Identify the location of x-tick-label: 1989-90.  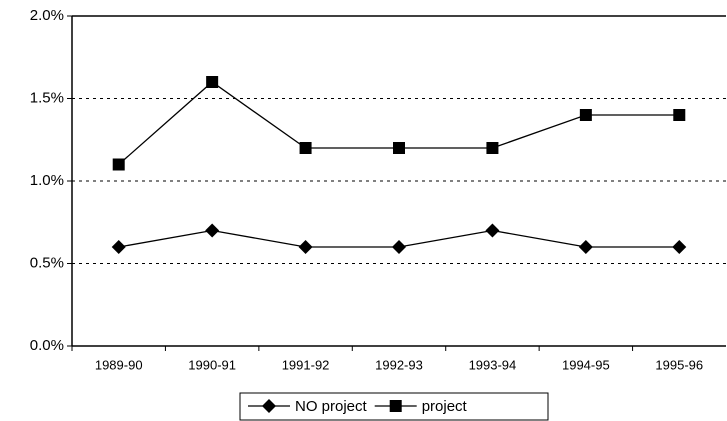
(119, 364).